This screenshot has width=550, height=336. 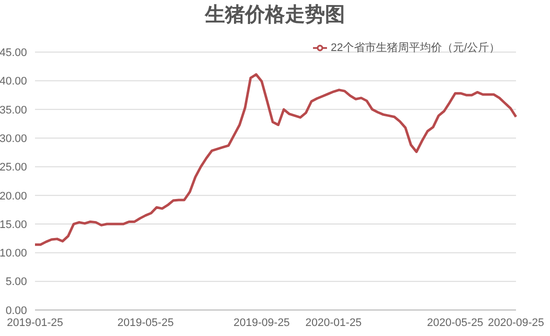 What do you see at coordinates (13, 224) in the screenshot?
I see `y-tick-label: 15.00` at bounding box center [13, 224].